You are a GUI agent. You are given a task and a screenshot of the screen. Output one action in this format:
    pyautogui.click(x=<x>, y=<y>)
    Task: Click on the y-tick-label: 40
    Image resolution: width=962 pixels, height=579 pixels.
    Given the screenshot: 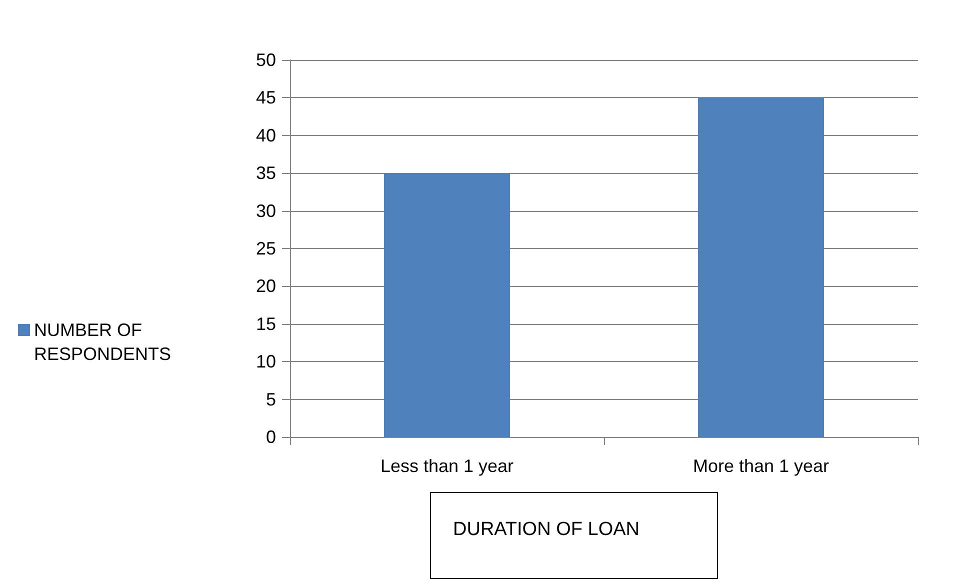 What is the action you would take?
    pyautogui.click(x=266, y=135)
    